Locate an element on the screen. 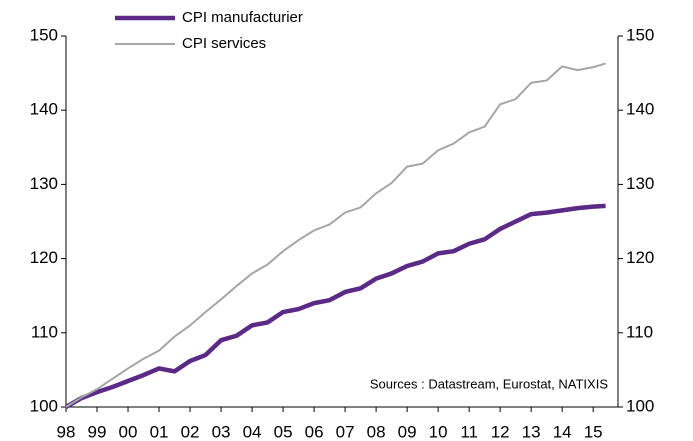 This screenshot has height=441, width=693. x-tick-label: 13 is located at coordinates (531, 431).